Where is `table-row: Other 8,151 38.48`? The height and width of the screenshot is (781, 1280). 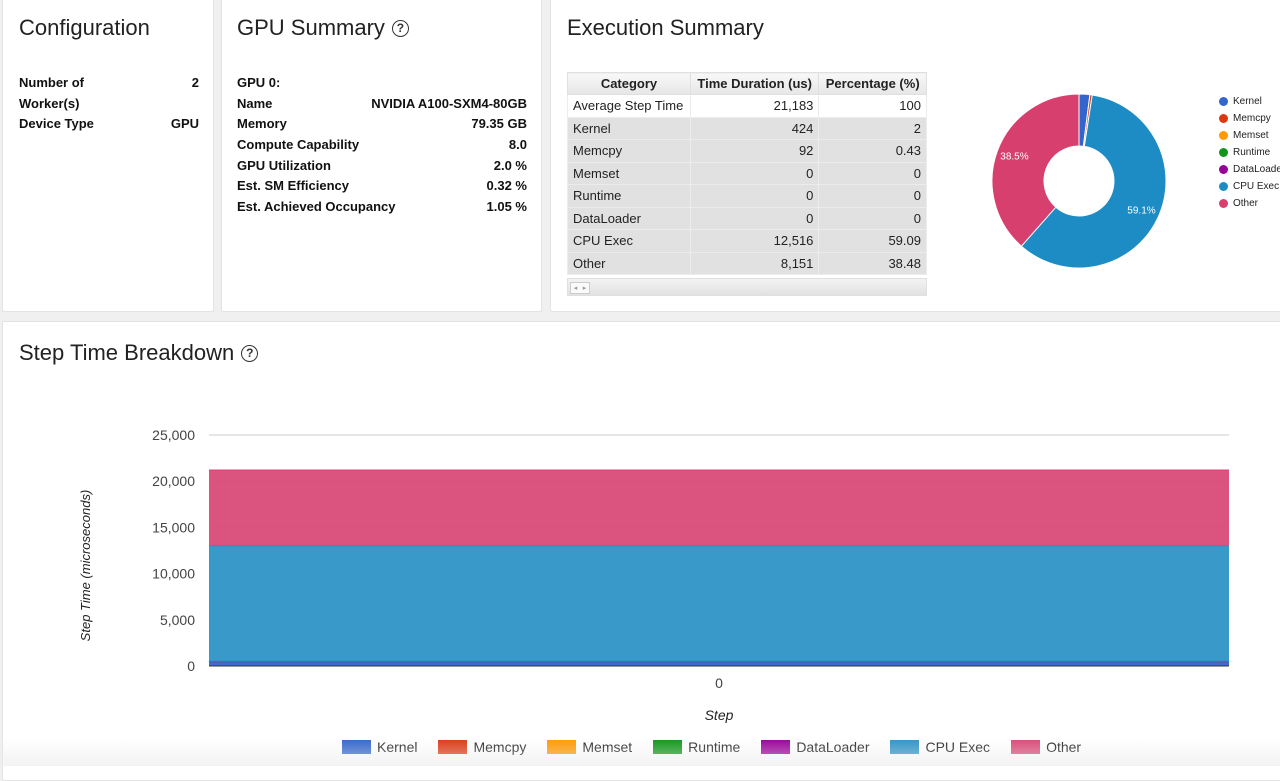
table-row: Other 8,151 38.48 is located at coordinates (747, 263).